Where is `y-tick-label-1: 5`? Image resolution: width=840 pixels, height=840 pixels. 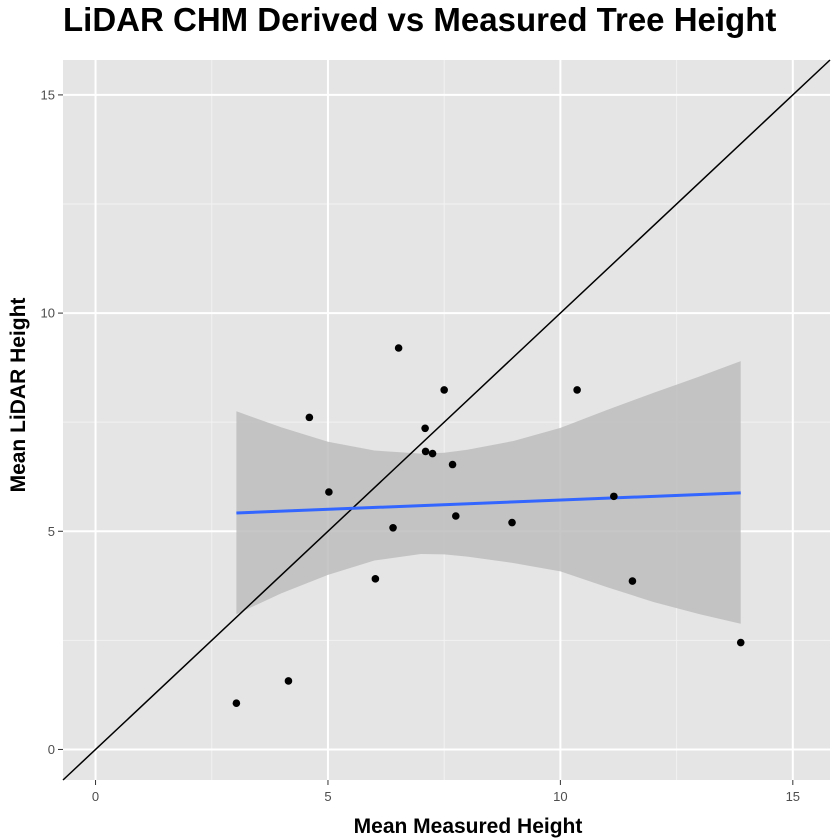 y-tick-label-1: 5 is located at coordinates (51, 531).